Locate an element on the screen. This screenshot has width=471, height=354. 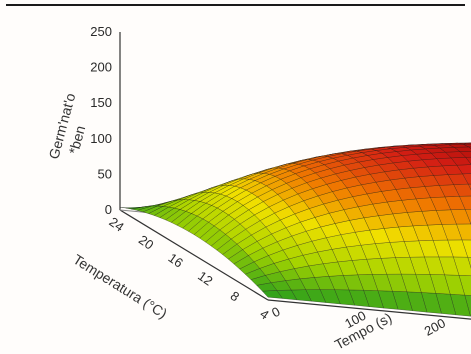
z-tick-label: 200 is located at coordinates (101, 67).